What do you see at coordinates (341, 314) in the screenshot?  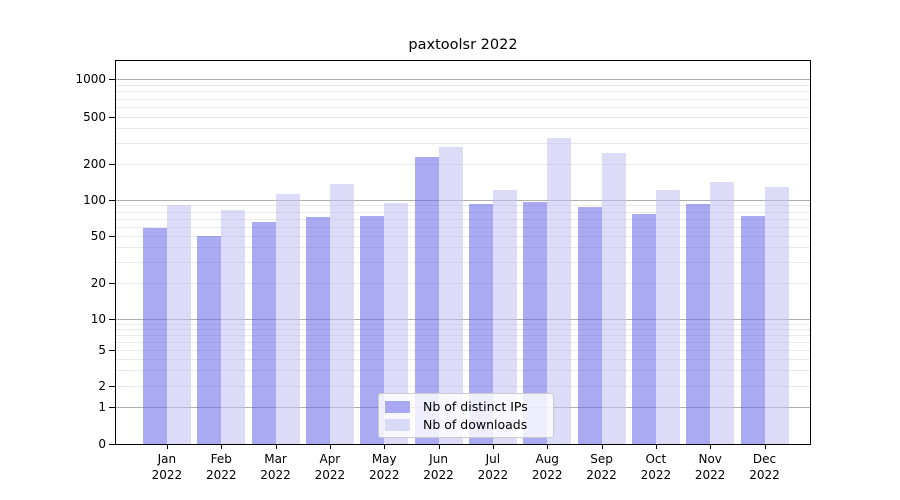 I see `bar-downloads-apr` at bounding box center [341, 314].